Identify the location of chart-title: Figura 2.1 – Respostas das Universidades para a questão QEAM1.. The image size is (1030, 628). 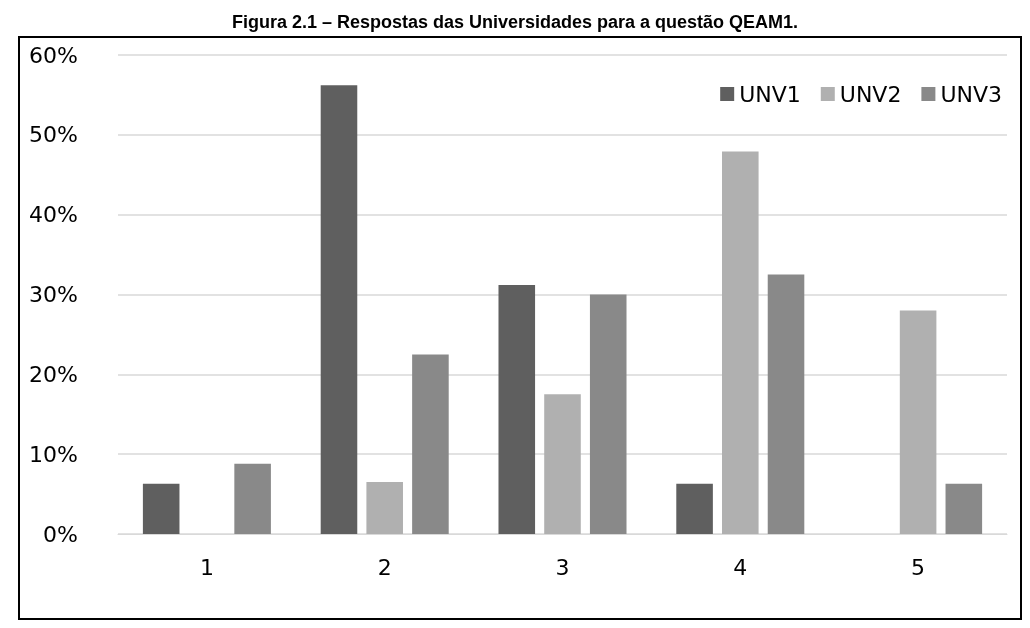
(515, 22).